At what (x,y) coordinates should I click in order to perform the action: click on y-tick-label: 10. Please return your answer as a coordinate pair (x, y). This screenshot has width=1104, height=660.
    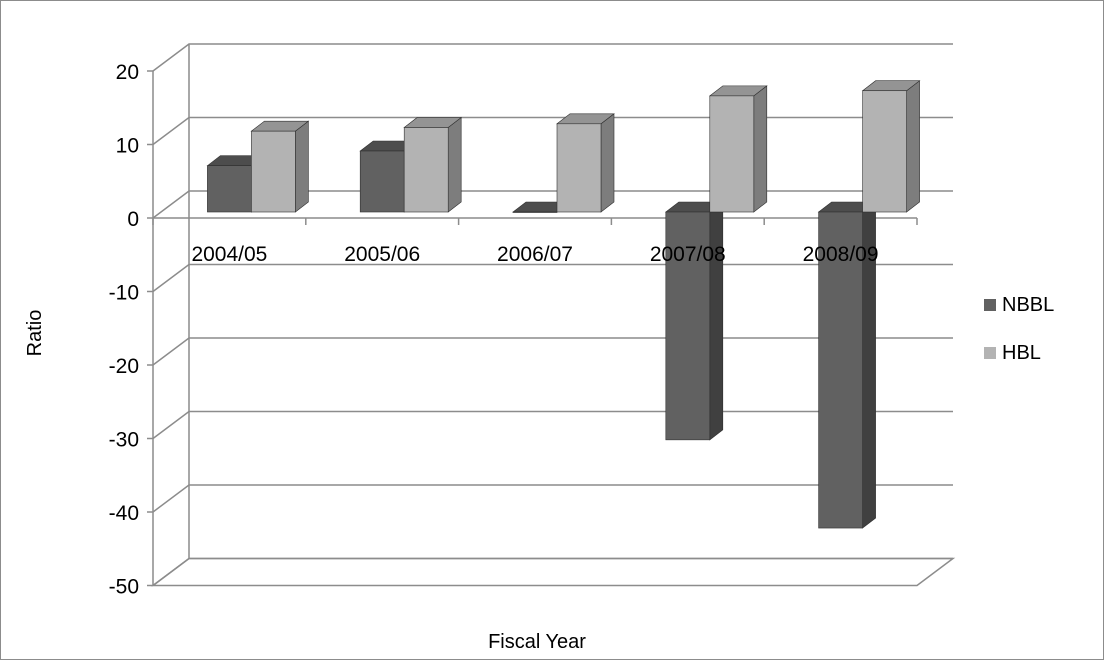
    Looking at the image, I should click on (127, 146).